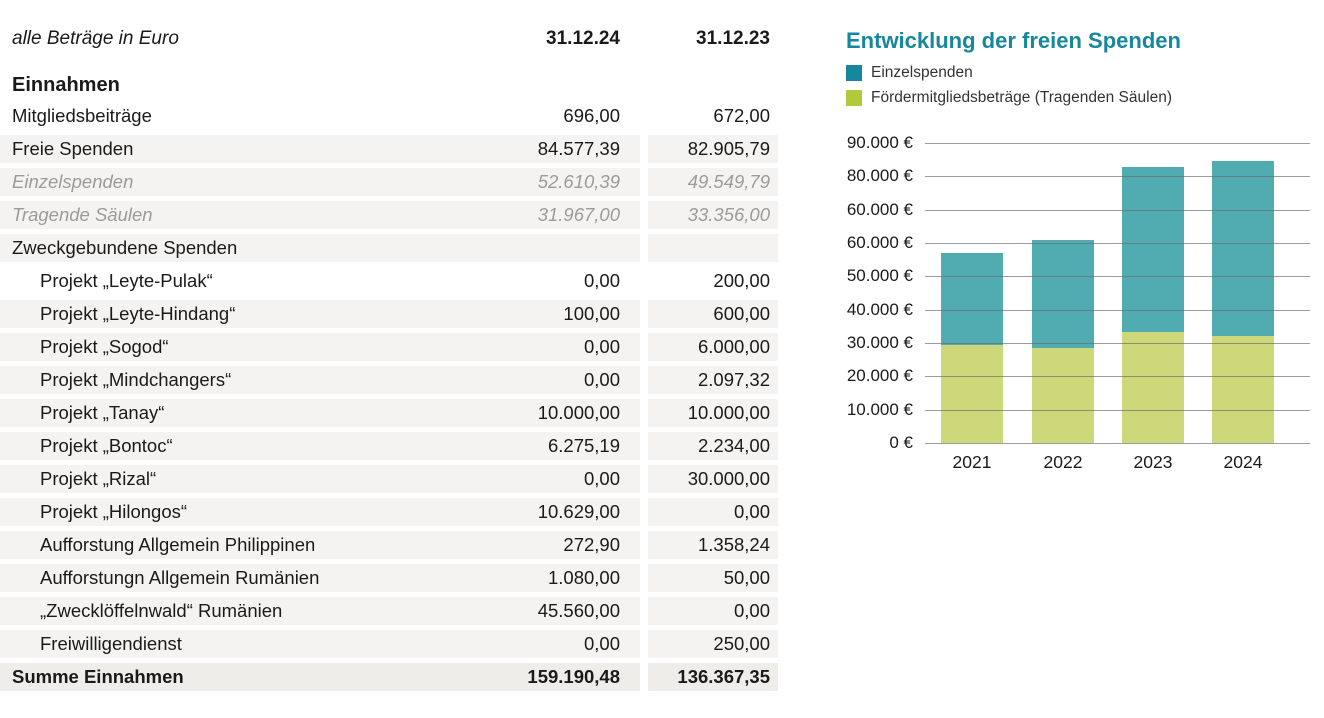 The image size is (1324, 718). Describe the element at coordinates (161, 610) in the screenshot. I see `row-label: „Zwecklöffelnwald“ Rumänien` at that location.